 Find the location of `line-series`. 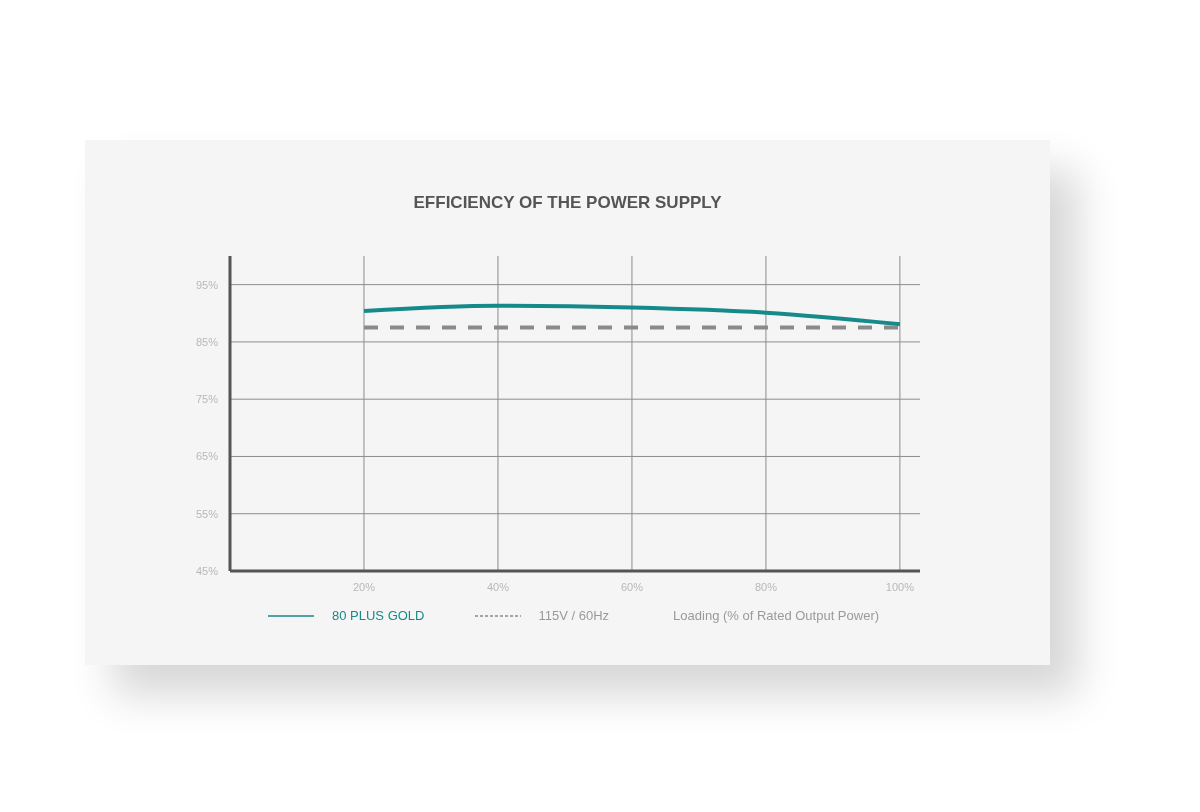

line-series is located at coordinates (631, 315).